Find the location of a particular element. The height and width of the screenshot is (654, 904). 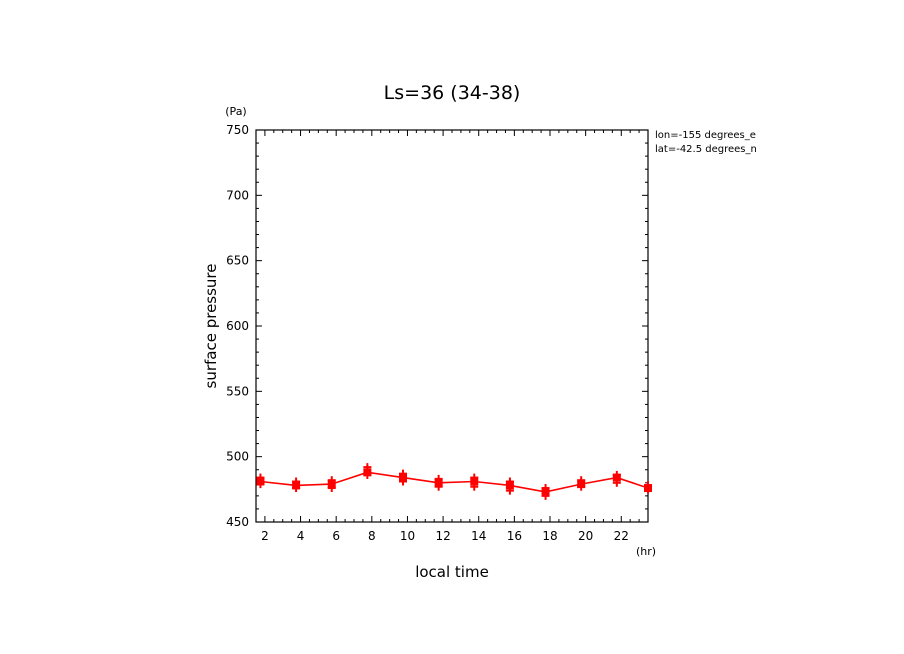

x-tick-label: 10 is located at coordinates (407, 536).